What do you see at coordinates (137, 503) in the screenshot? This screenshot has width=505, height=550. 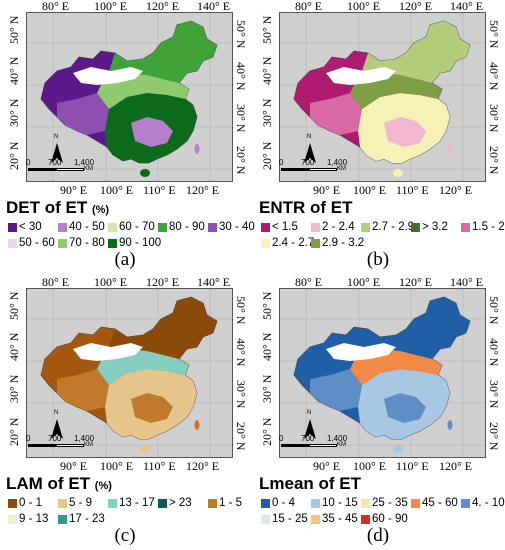 I see `legend-label: 13 - 17` at bounding box center [137, 503].